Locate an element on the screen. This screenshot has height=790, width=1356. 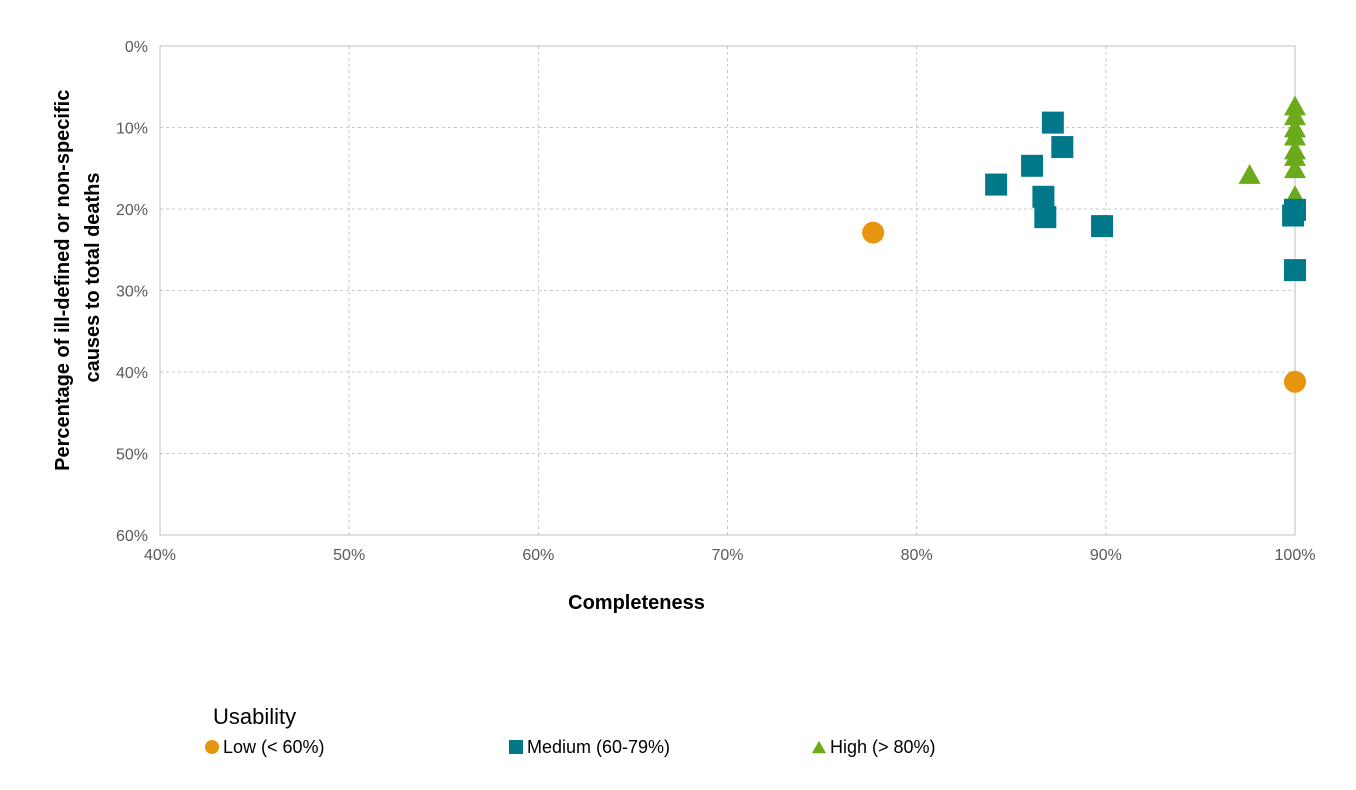
y-tick-label: 50% is located at coordinates (132, 455).